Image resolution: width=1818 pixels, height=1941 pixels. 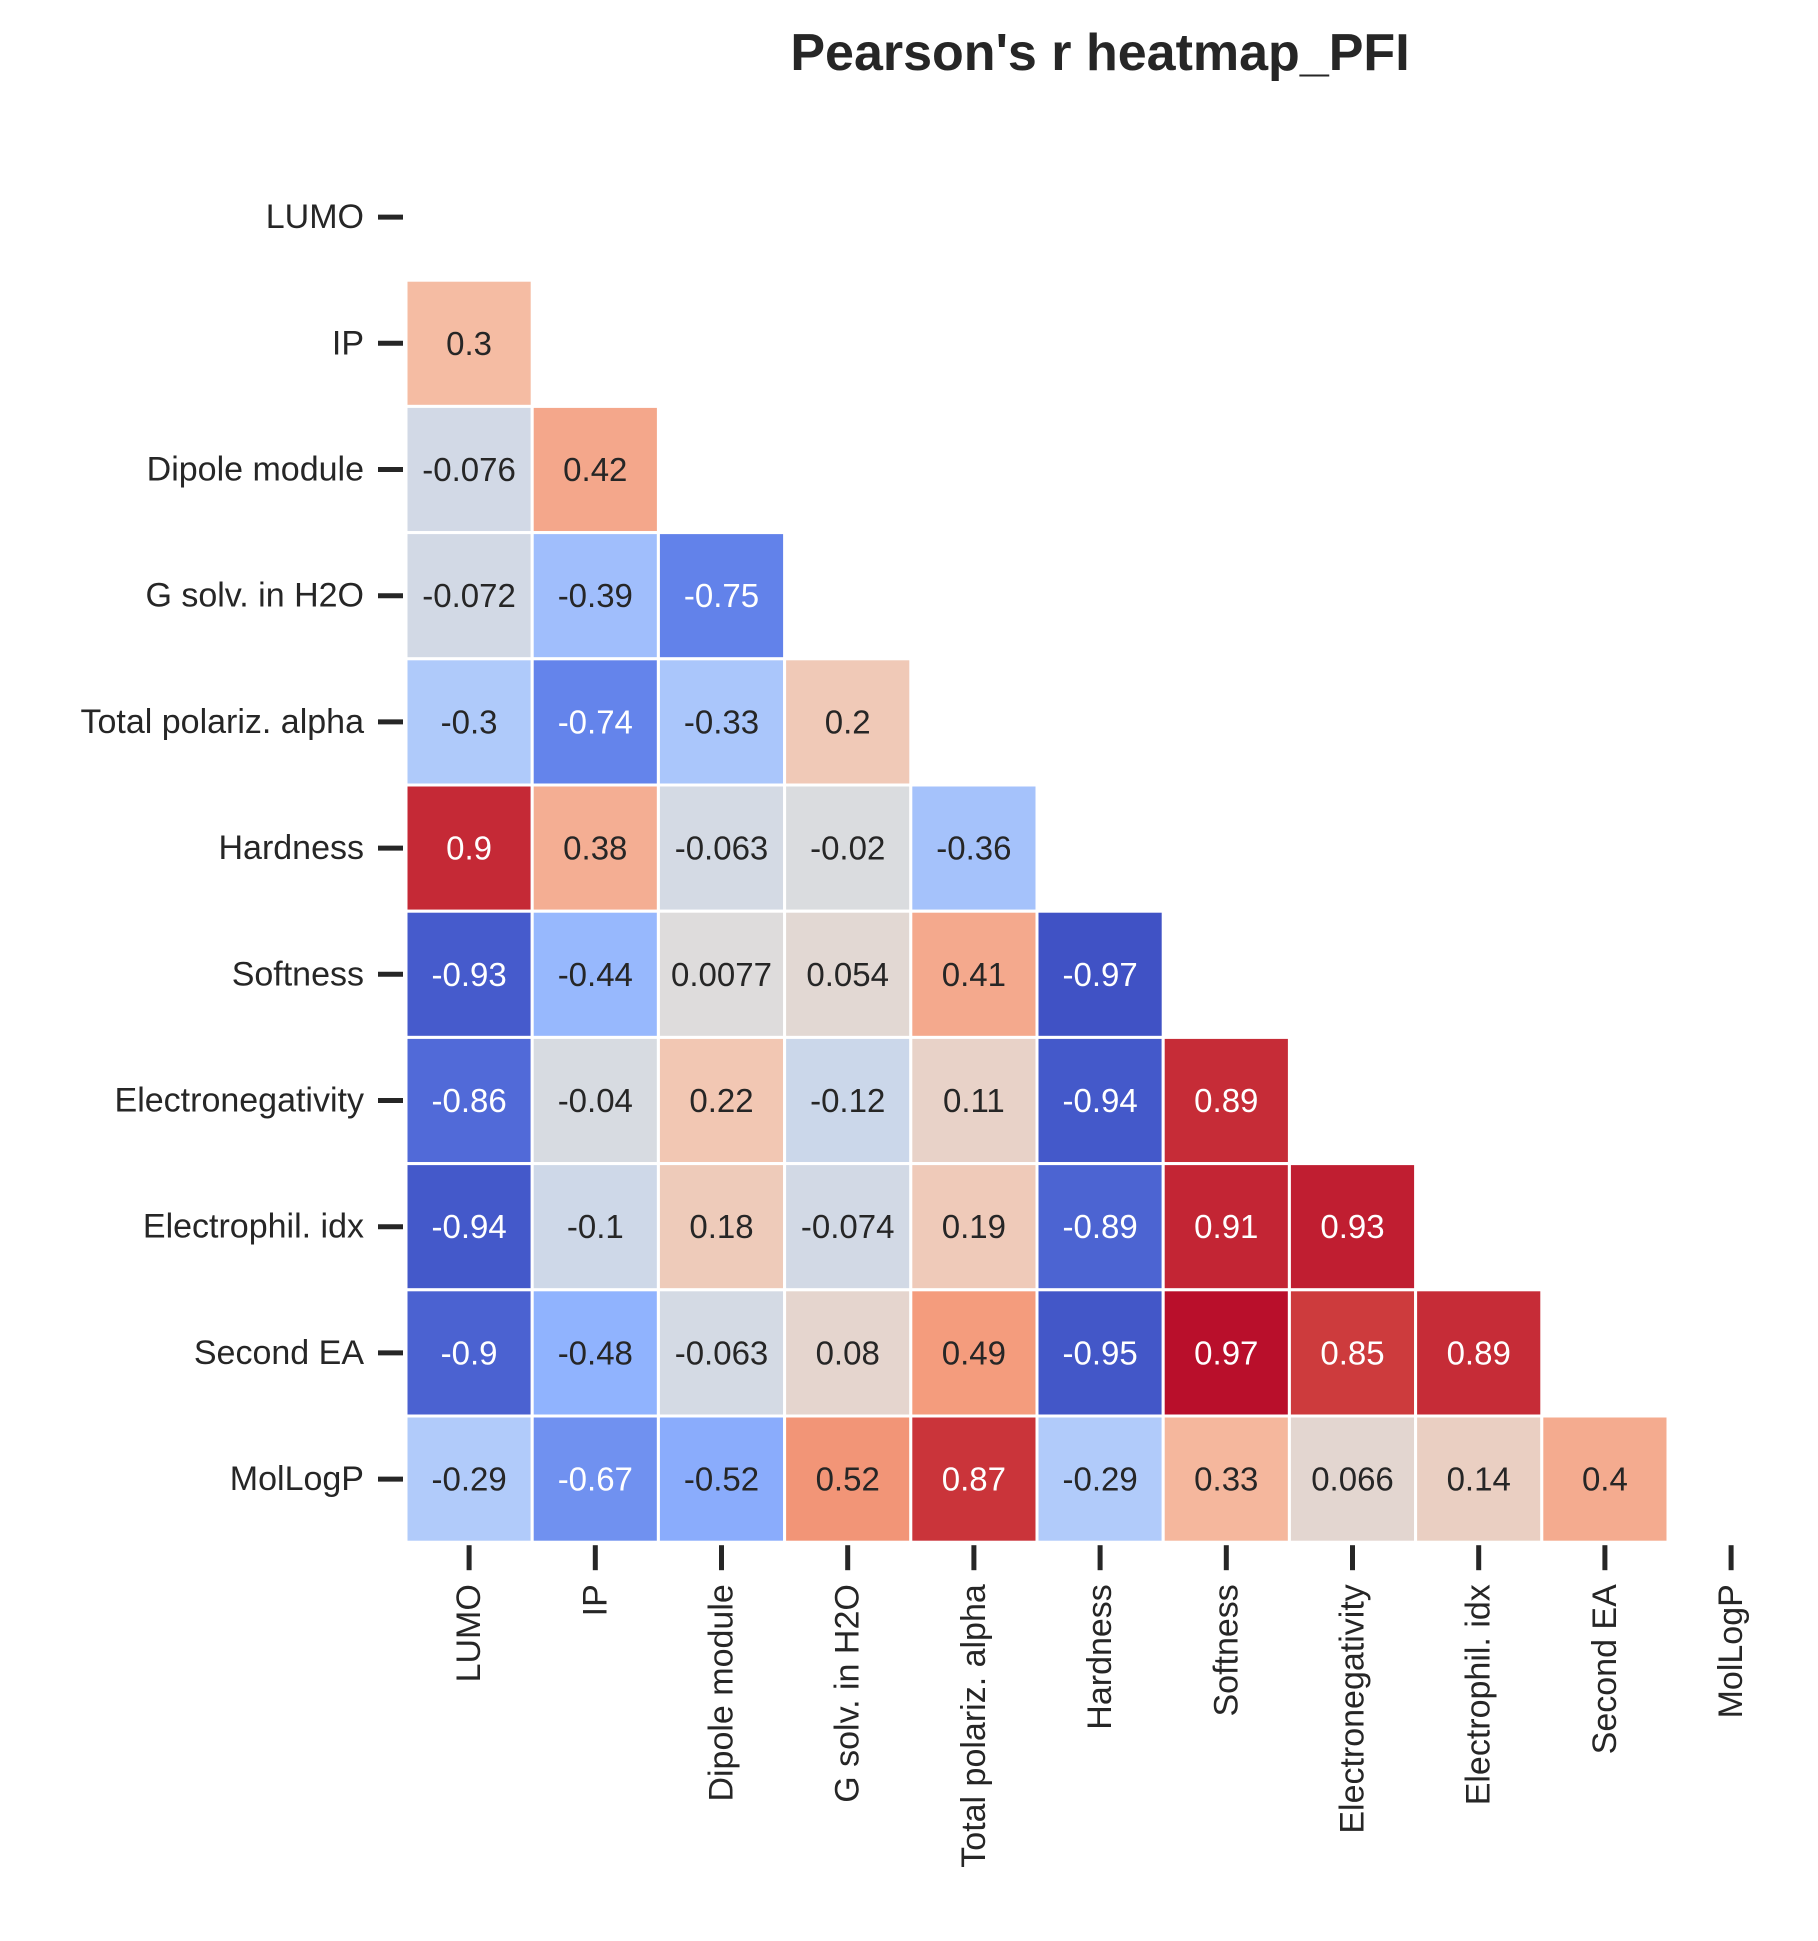 What do you see at coordinates (848, 1226) in the screenshot?
I see `cell-label-electrophil-idx-g-solv-in-h2o: -0.074` at bounding box center [848, 1226].